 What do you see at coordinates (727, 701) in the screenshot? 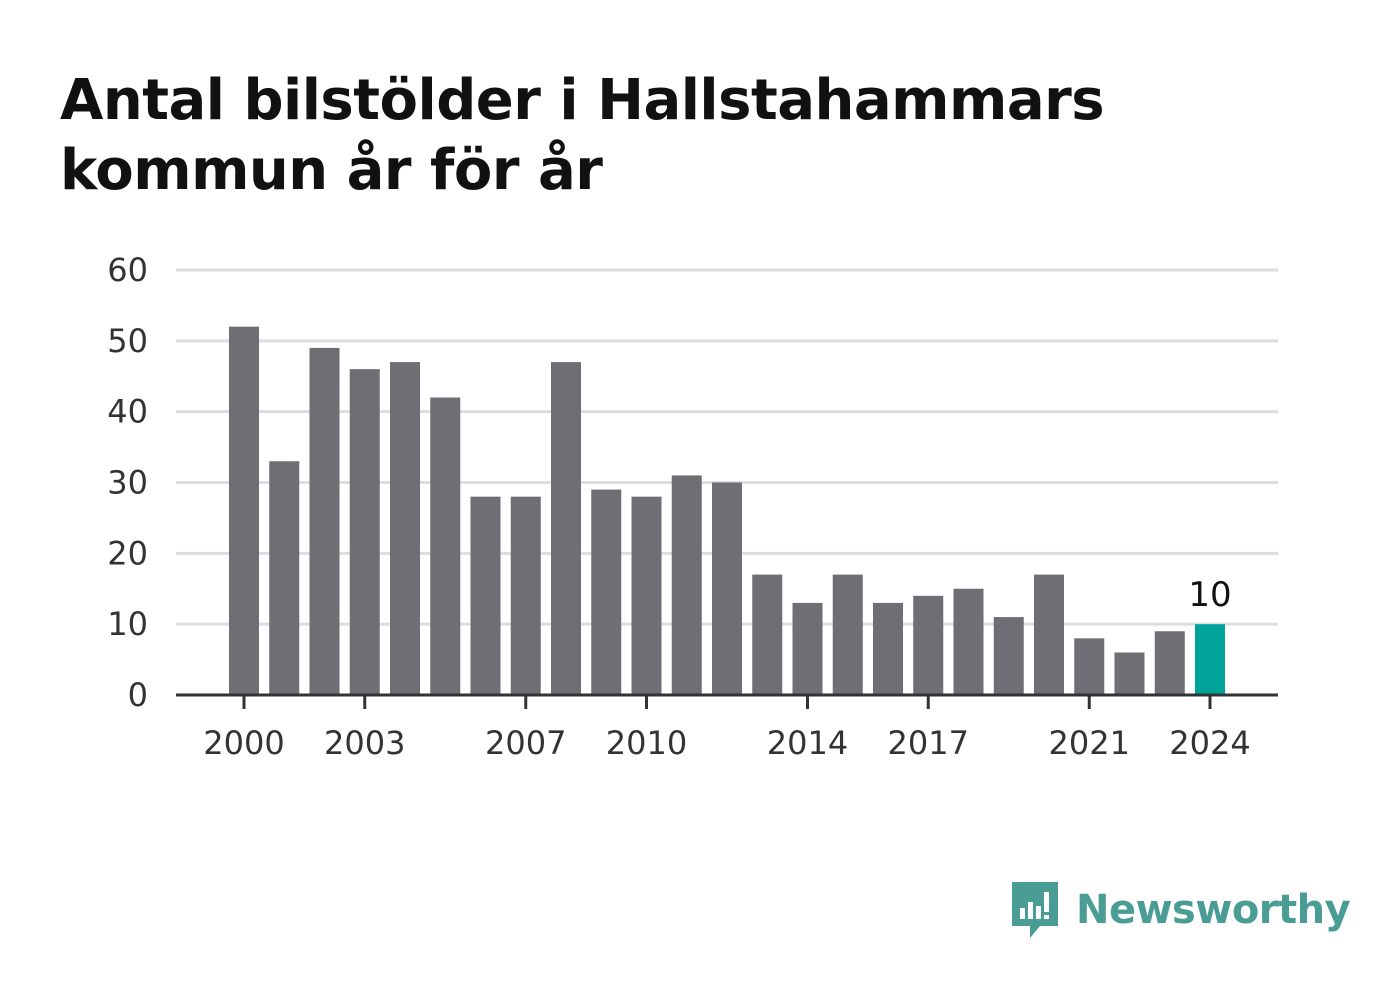
I see `axes` at bounding box center [727, 701].